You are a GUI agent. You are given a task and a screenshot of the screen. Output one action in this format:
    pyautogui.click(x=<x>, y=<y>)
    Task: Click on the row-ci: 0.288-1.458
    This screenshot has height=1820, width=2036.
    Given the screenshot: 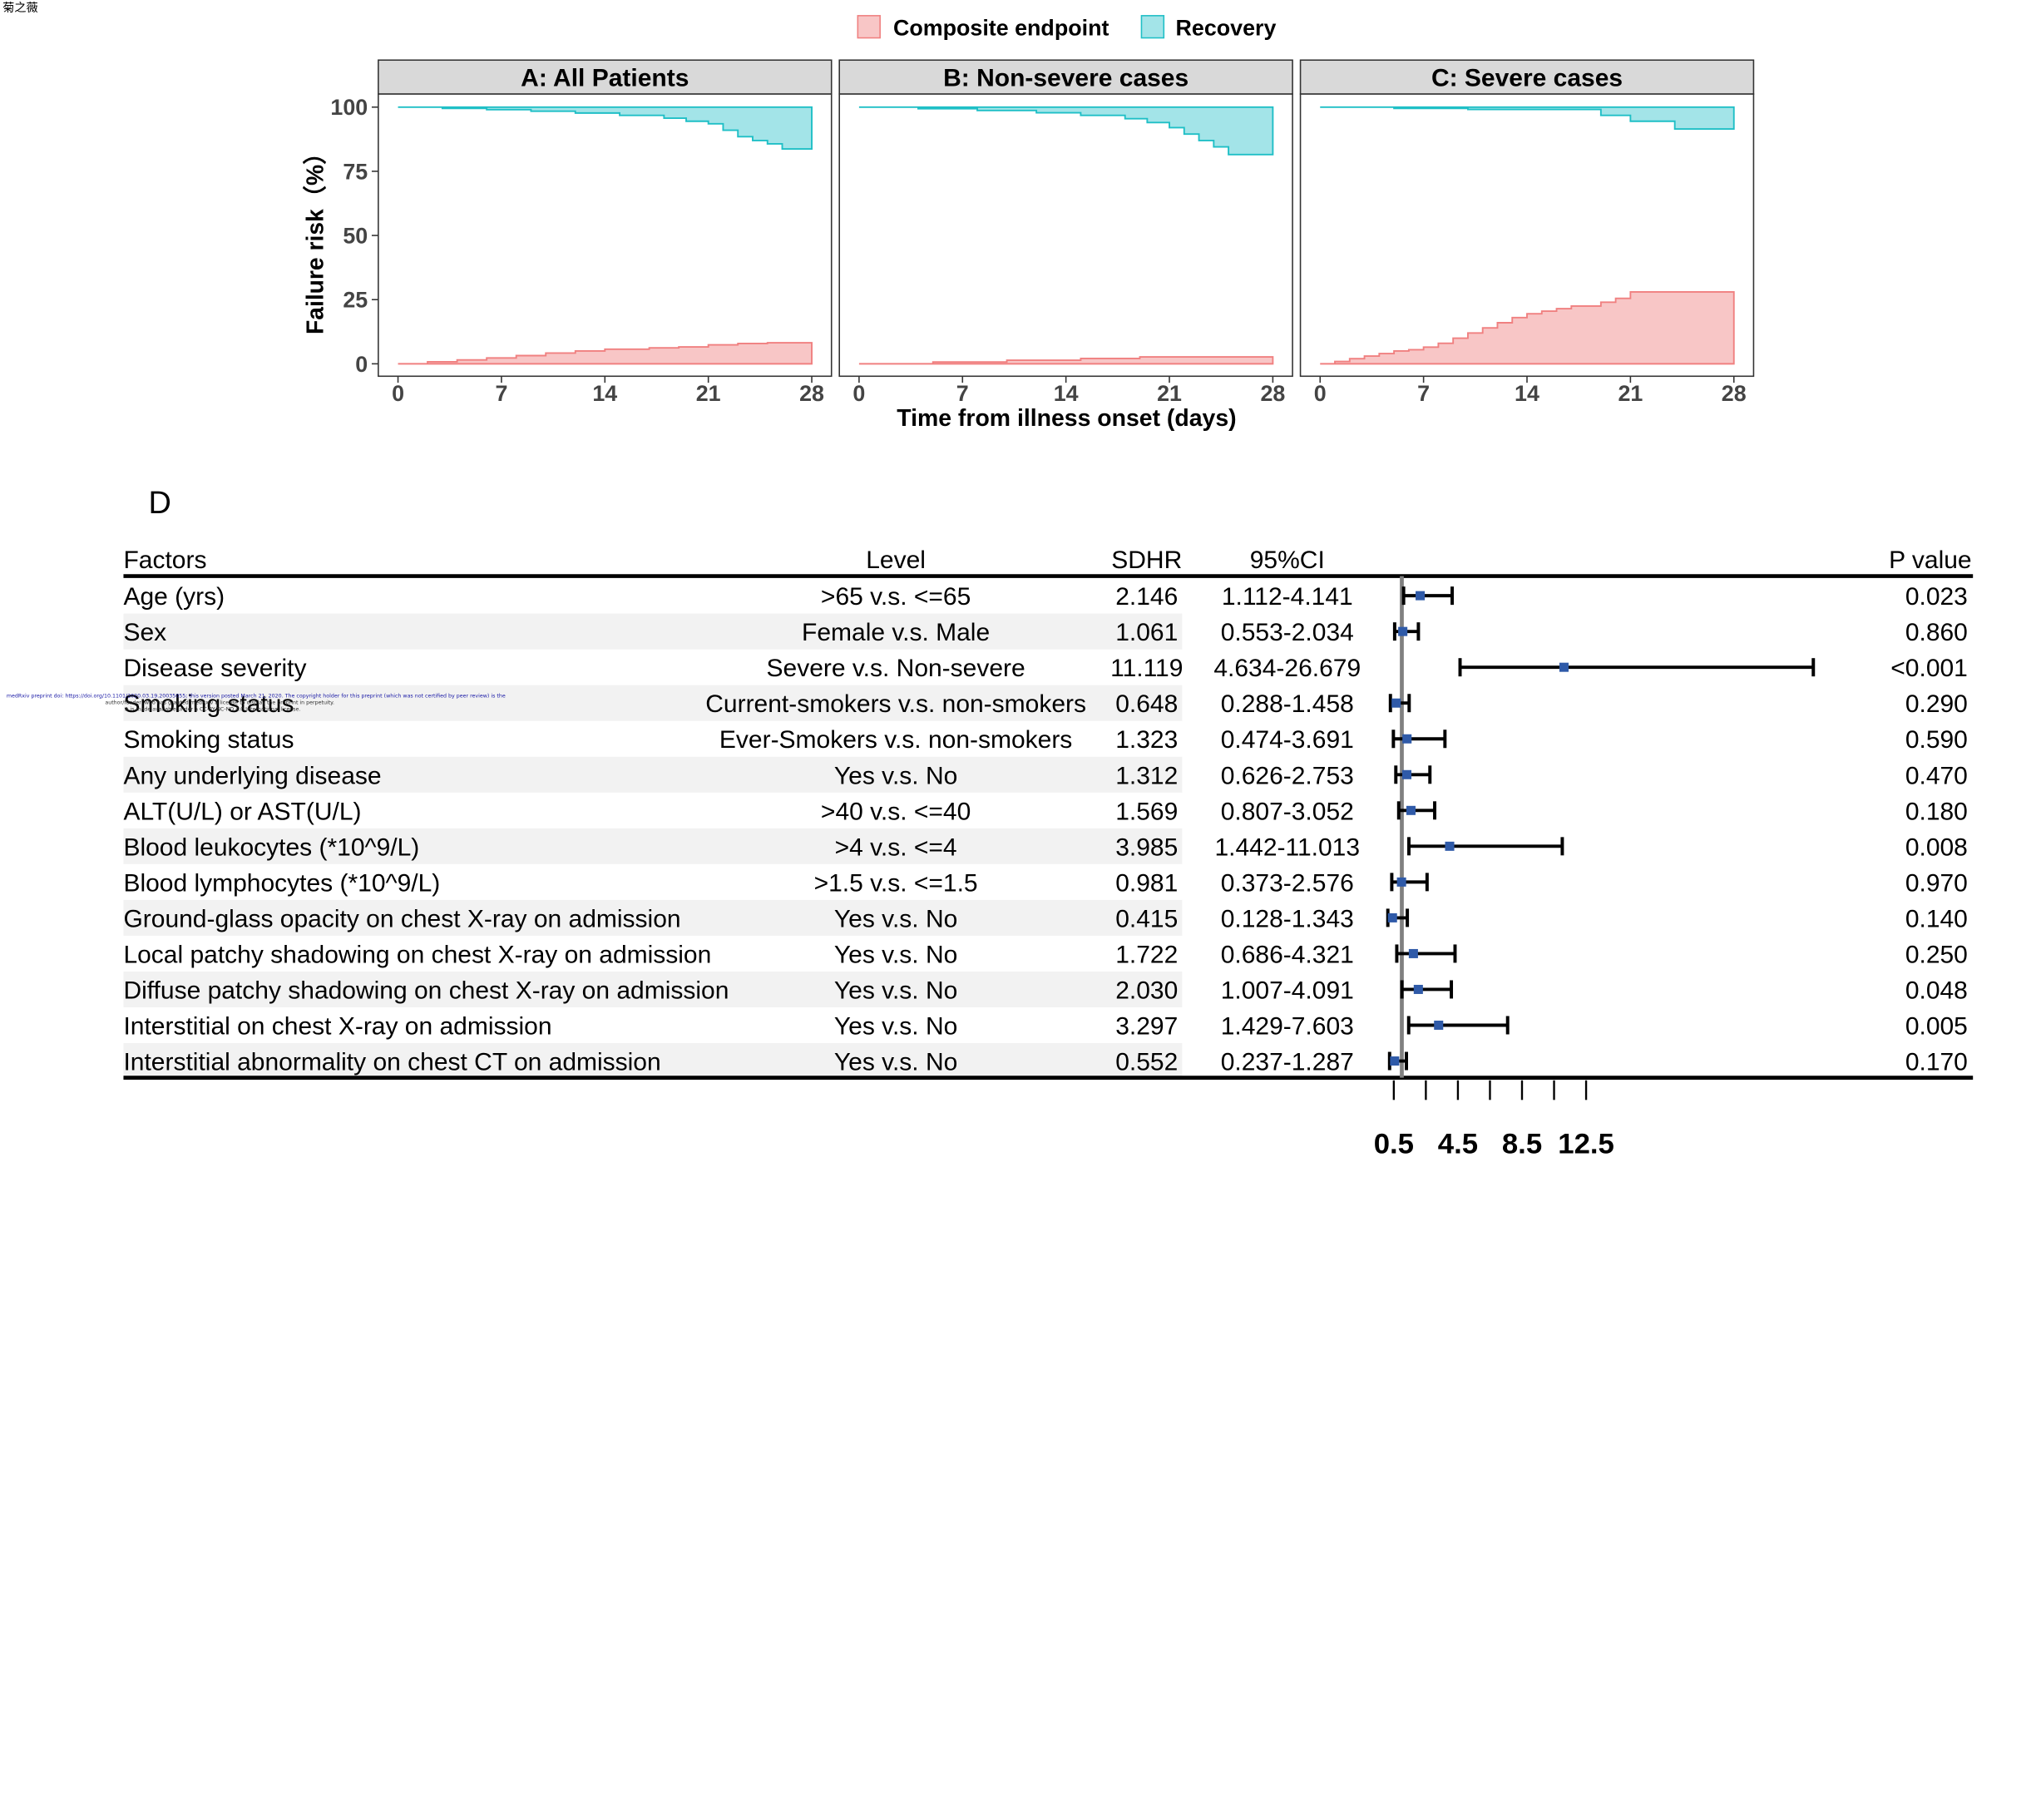 What is the action you would take?
    pyautogui.click(x=1287, y=704)
    